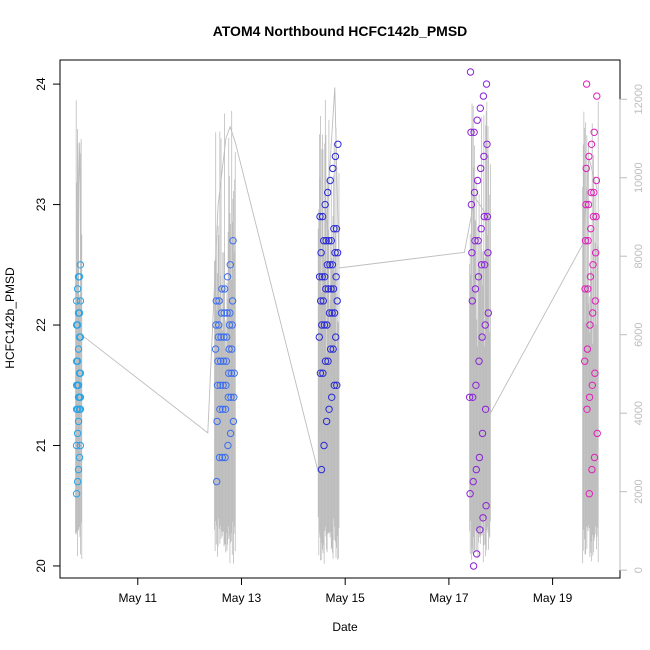 The height and width of the screenshot is (650, 650). I want to click on x-tick-label: May 19, so click(553, 598).